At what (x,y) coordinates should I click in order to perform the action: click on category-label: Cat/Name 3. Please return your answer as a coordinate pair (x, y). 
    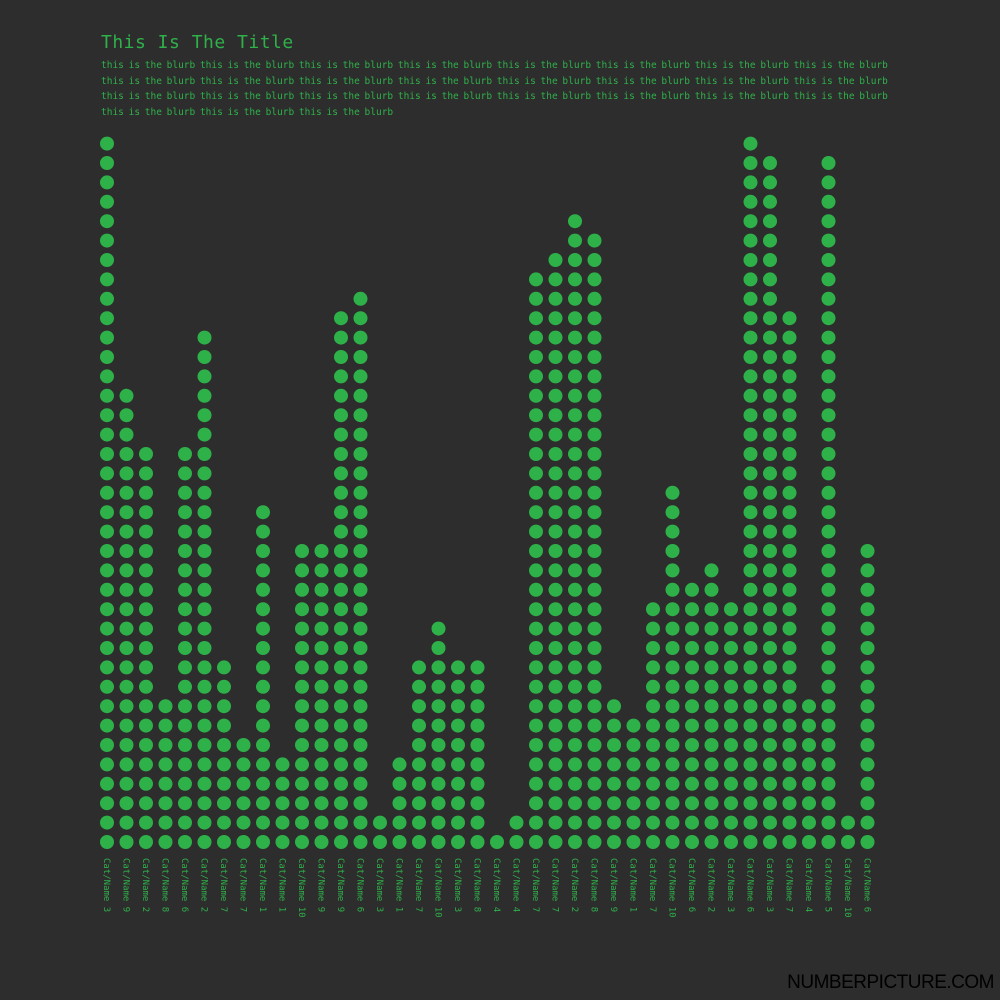
    Looking at the image, I should click on (769, 885).